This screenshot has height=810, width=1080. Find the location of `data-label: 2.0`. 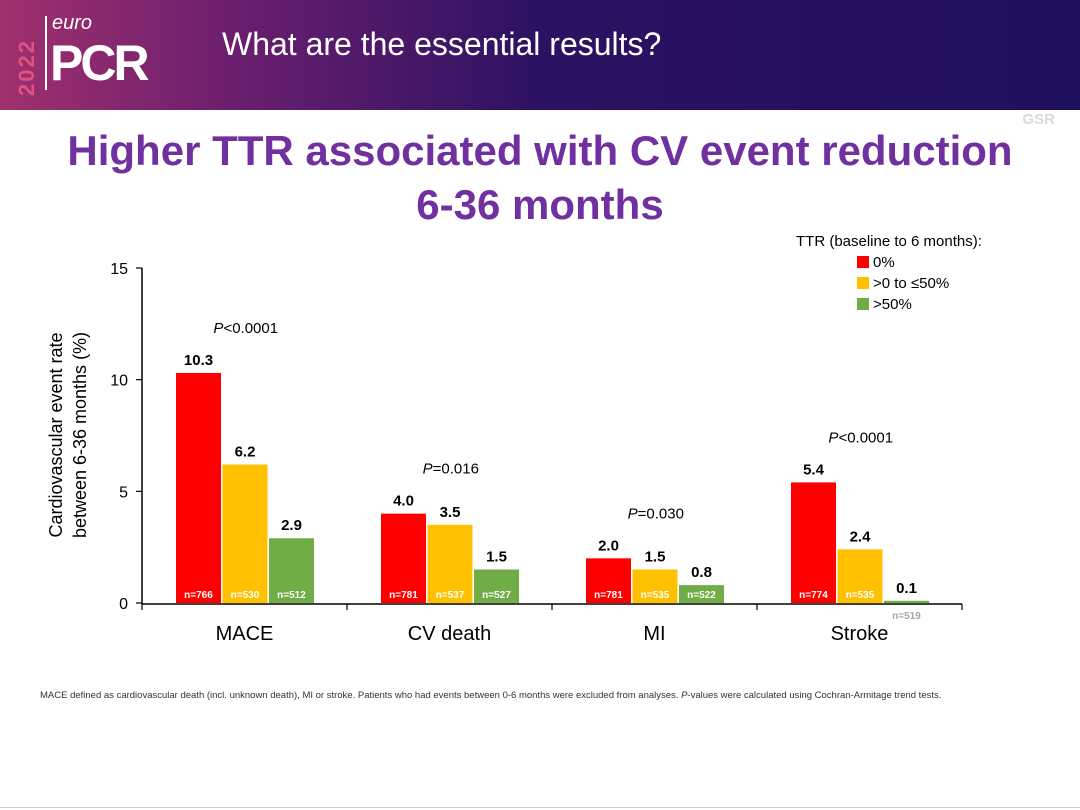

data-label: 2.0 is located at coordinates (608, 545).